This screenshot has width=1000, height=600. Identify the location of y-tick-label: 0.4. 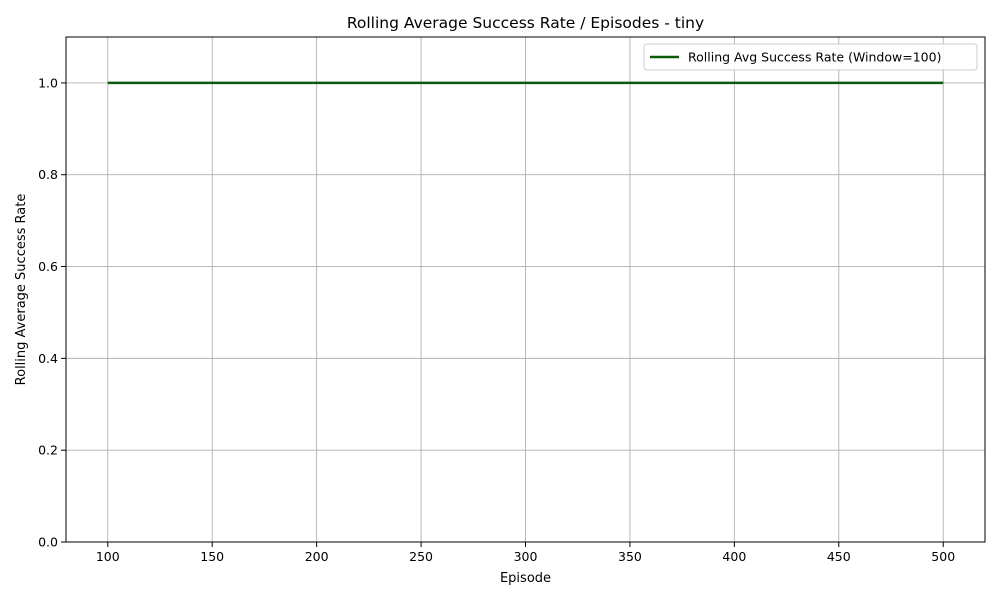
(48, 358).